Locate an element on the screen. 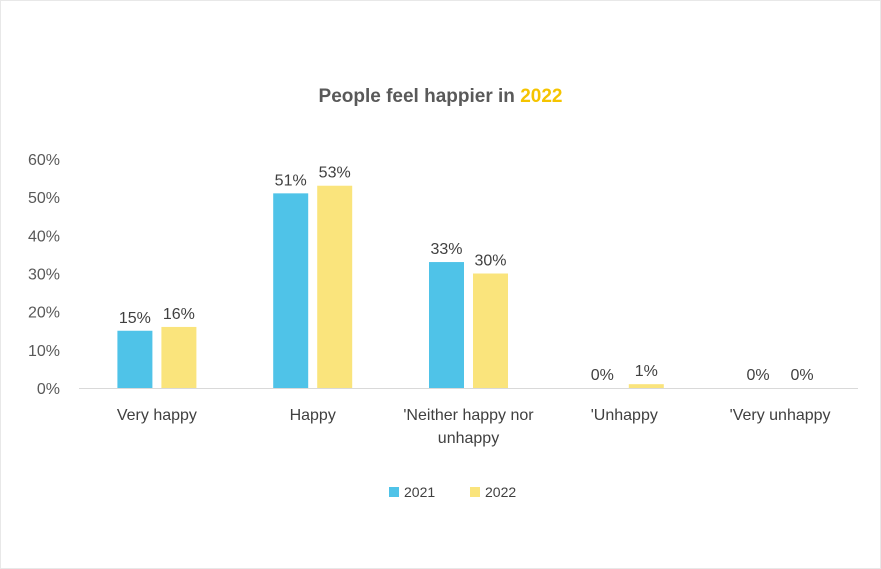  chart-title: People feel happier in 2022 is located at coordinates (440, 97).